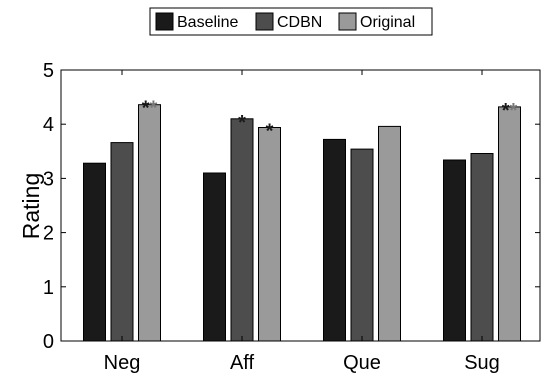 The height and width of the screenshot is (377, 546). What do you see at coordinates (482, 247) in the screenshot?
I see `bar-cdbn-sug` at bounding box center [482, 247].